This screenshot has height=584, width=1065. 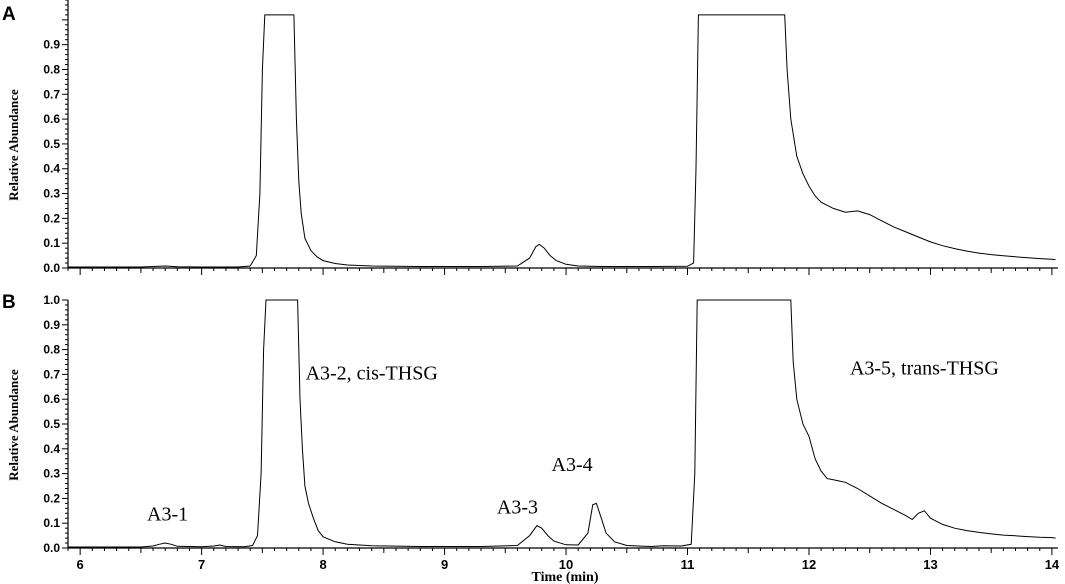 I want to click on peak-label-4: A3-4, so click(x=572, y=465).